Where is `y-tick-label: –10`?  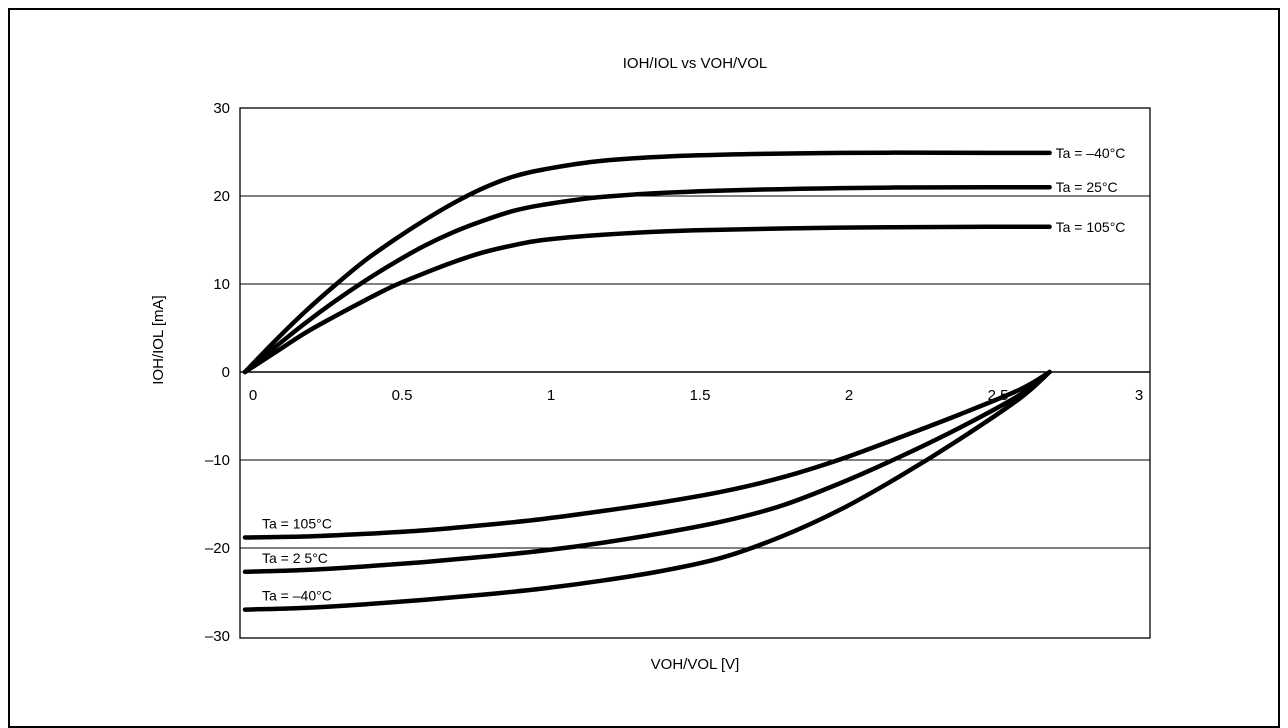 y-tick-label: –10 is located at coordinates (217, 460).